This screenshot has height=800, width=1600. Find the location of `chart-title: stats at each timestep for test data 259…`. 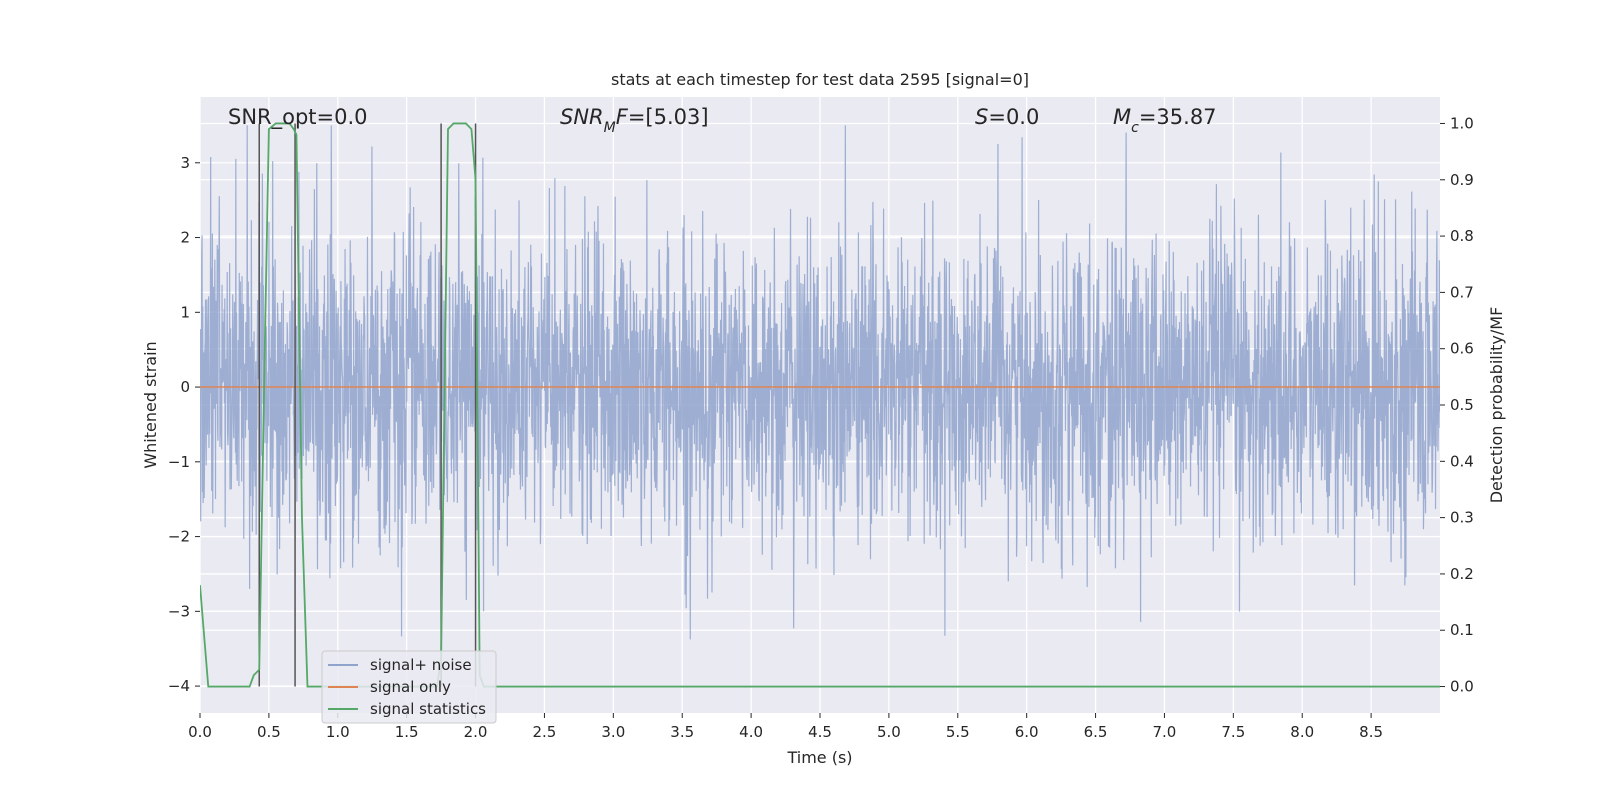

chart-title: stats at each timestep for test data 259… is located at coordinates (820, 79).